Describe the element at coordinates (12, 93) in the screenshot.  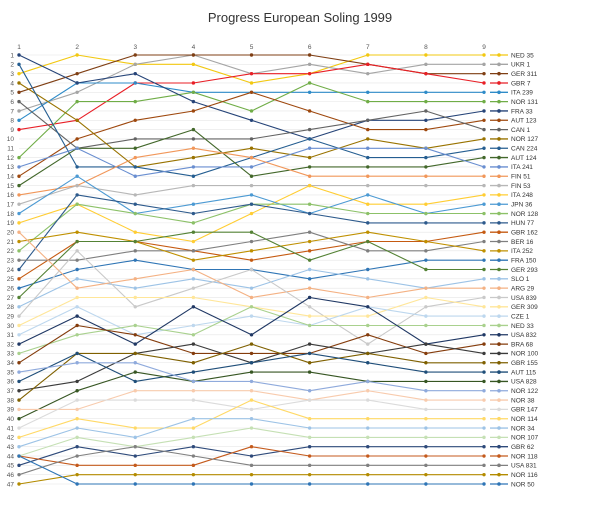
I see `y-tick-label: 5` at that location.